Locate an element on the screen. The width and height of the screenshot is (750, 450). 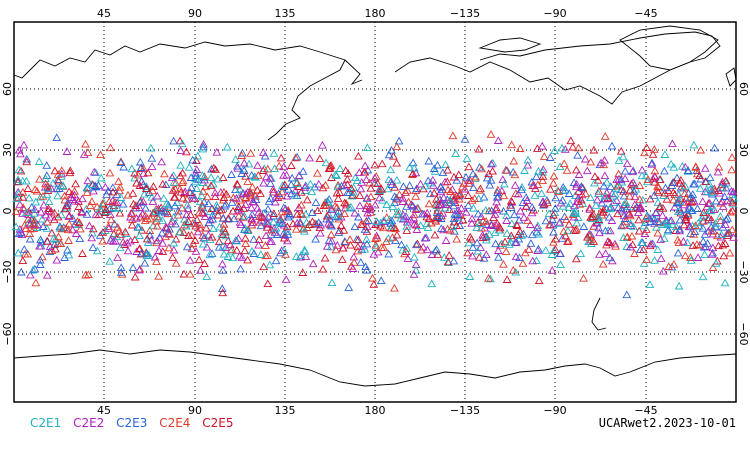
legend-item-c2e5: C2E5 is located at coordinates (218, 423).